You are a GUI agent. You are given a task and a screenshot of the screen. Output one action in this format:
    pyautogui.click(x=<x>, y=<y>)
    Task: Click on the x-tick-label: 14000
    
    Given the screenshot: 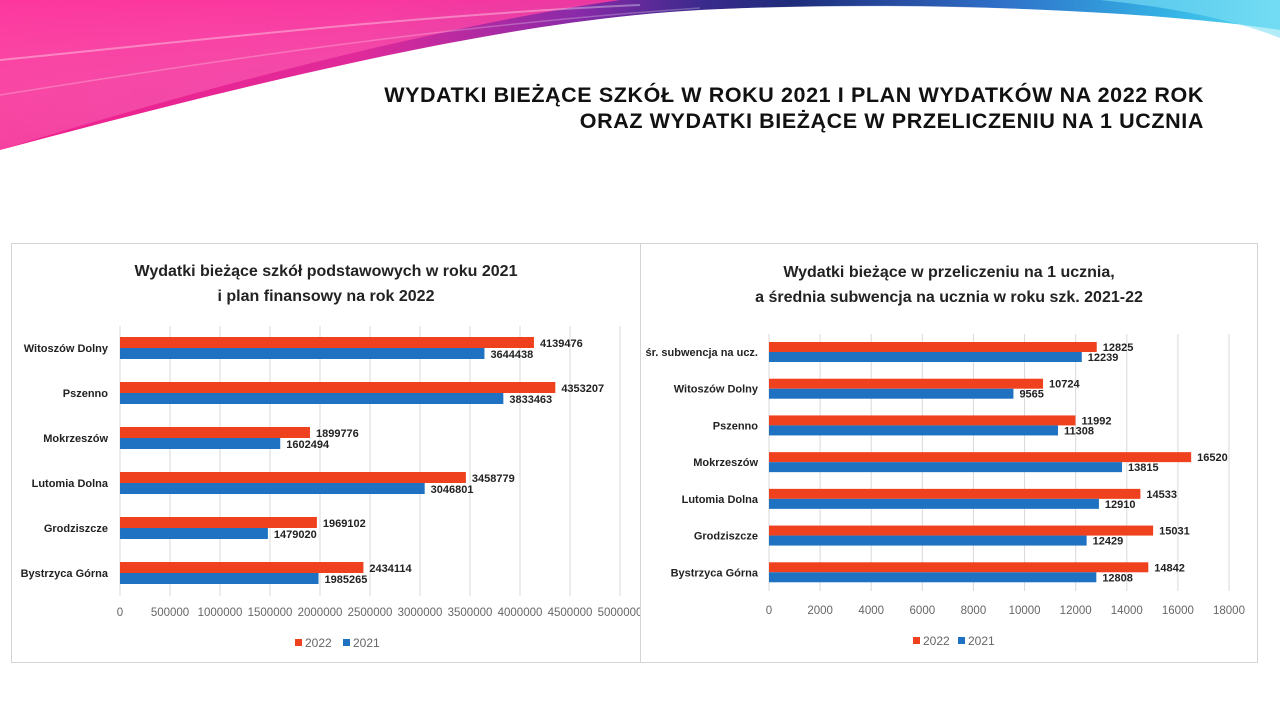 What is the action you would take?
    pyautogui.click(x=1127, y=611)
    